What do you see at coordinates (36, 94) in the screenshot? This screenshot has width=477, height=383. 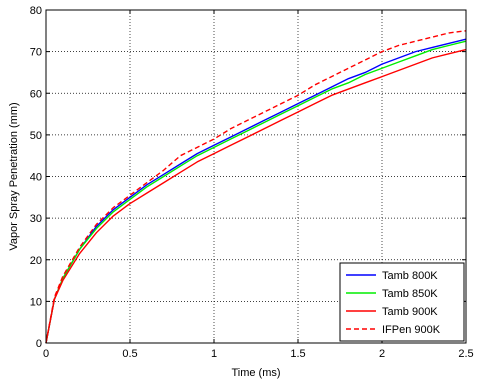 I see `y-tick-label: 60` at bounding box center [36, 94].